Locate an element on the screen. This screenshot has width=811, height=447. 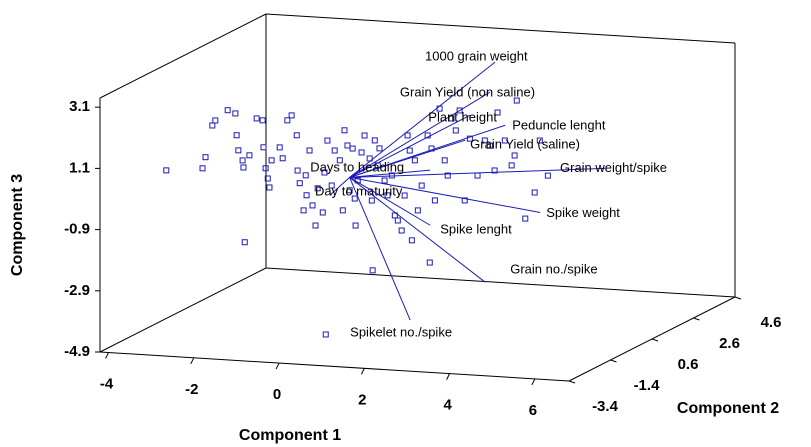
vector-label: Peduncle lenght is located at coordinates (559, 125).